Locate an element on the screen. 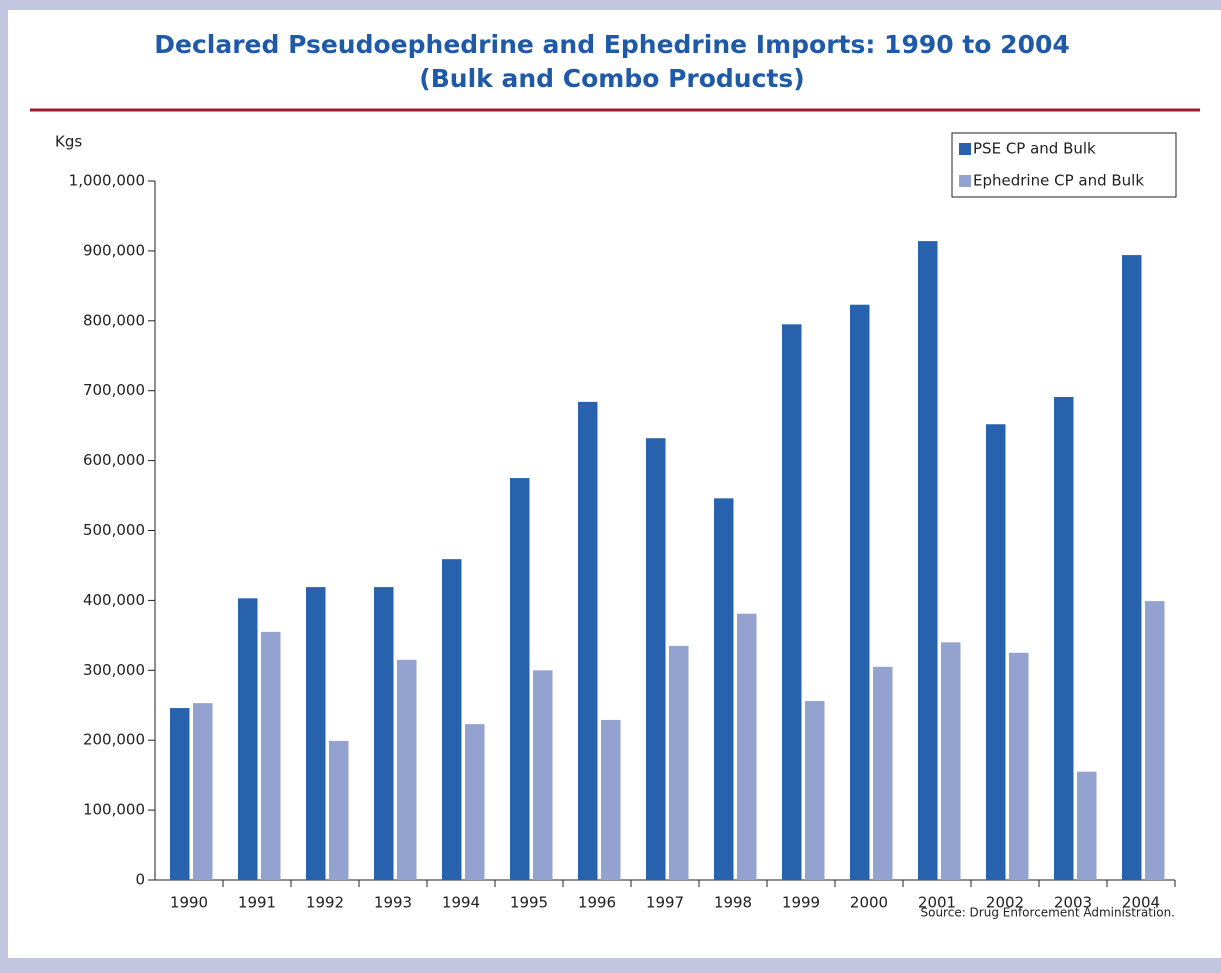 The width and height of the screenshot is (1221, 973). source: Source: Drug Enforcement Administration. is located at coordinates (1047, 913).